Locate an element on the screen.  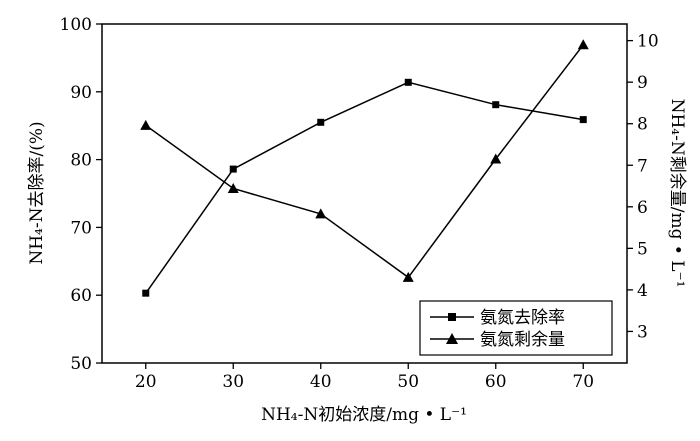
right-y-axis-title: NH₄-N剩余量/mg • L⁻¹ is located at coordinates (677, 193).